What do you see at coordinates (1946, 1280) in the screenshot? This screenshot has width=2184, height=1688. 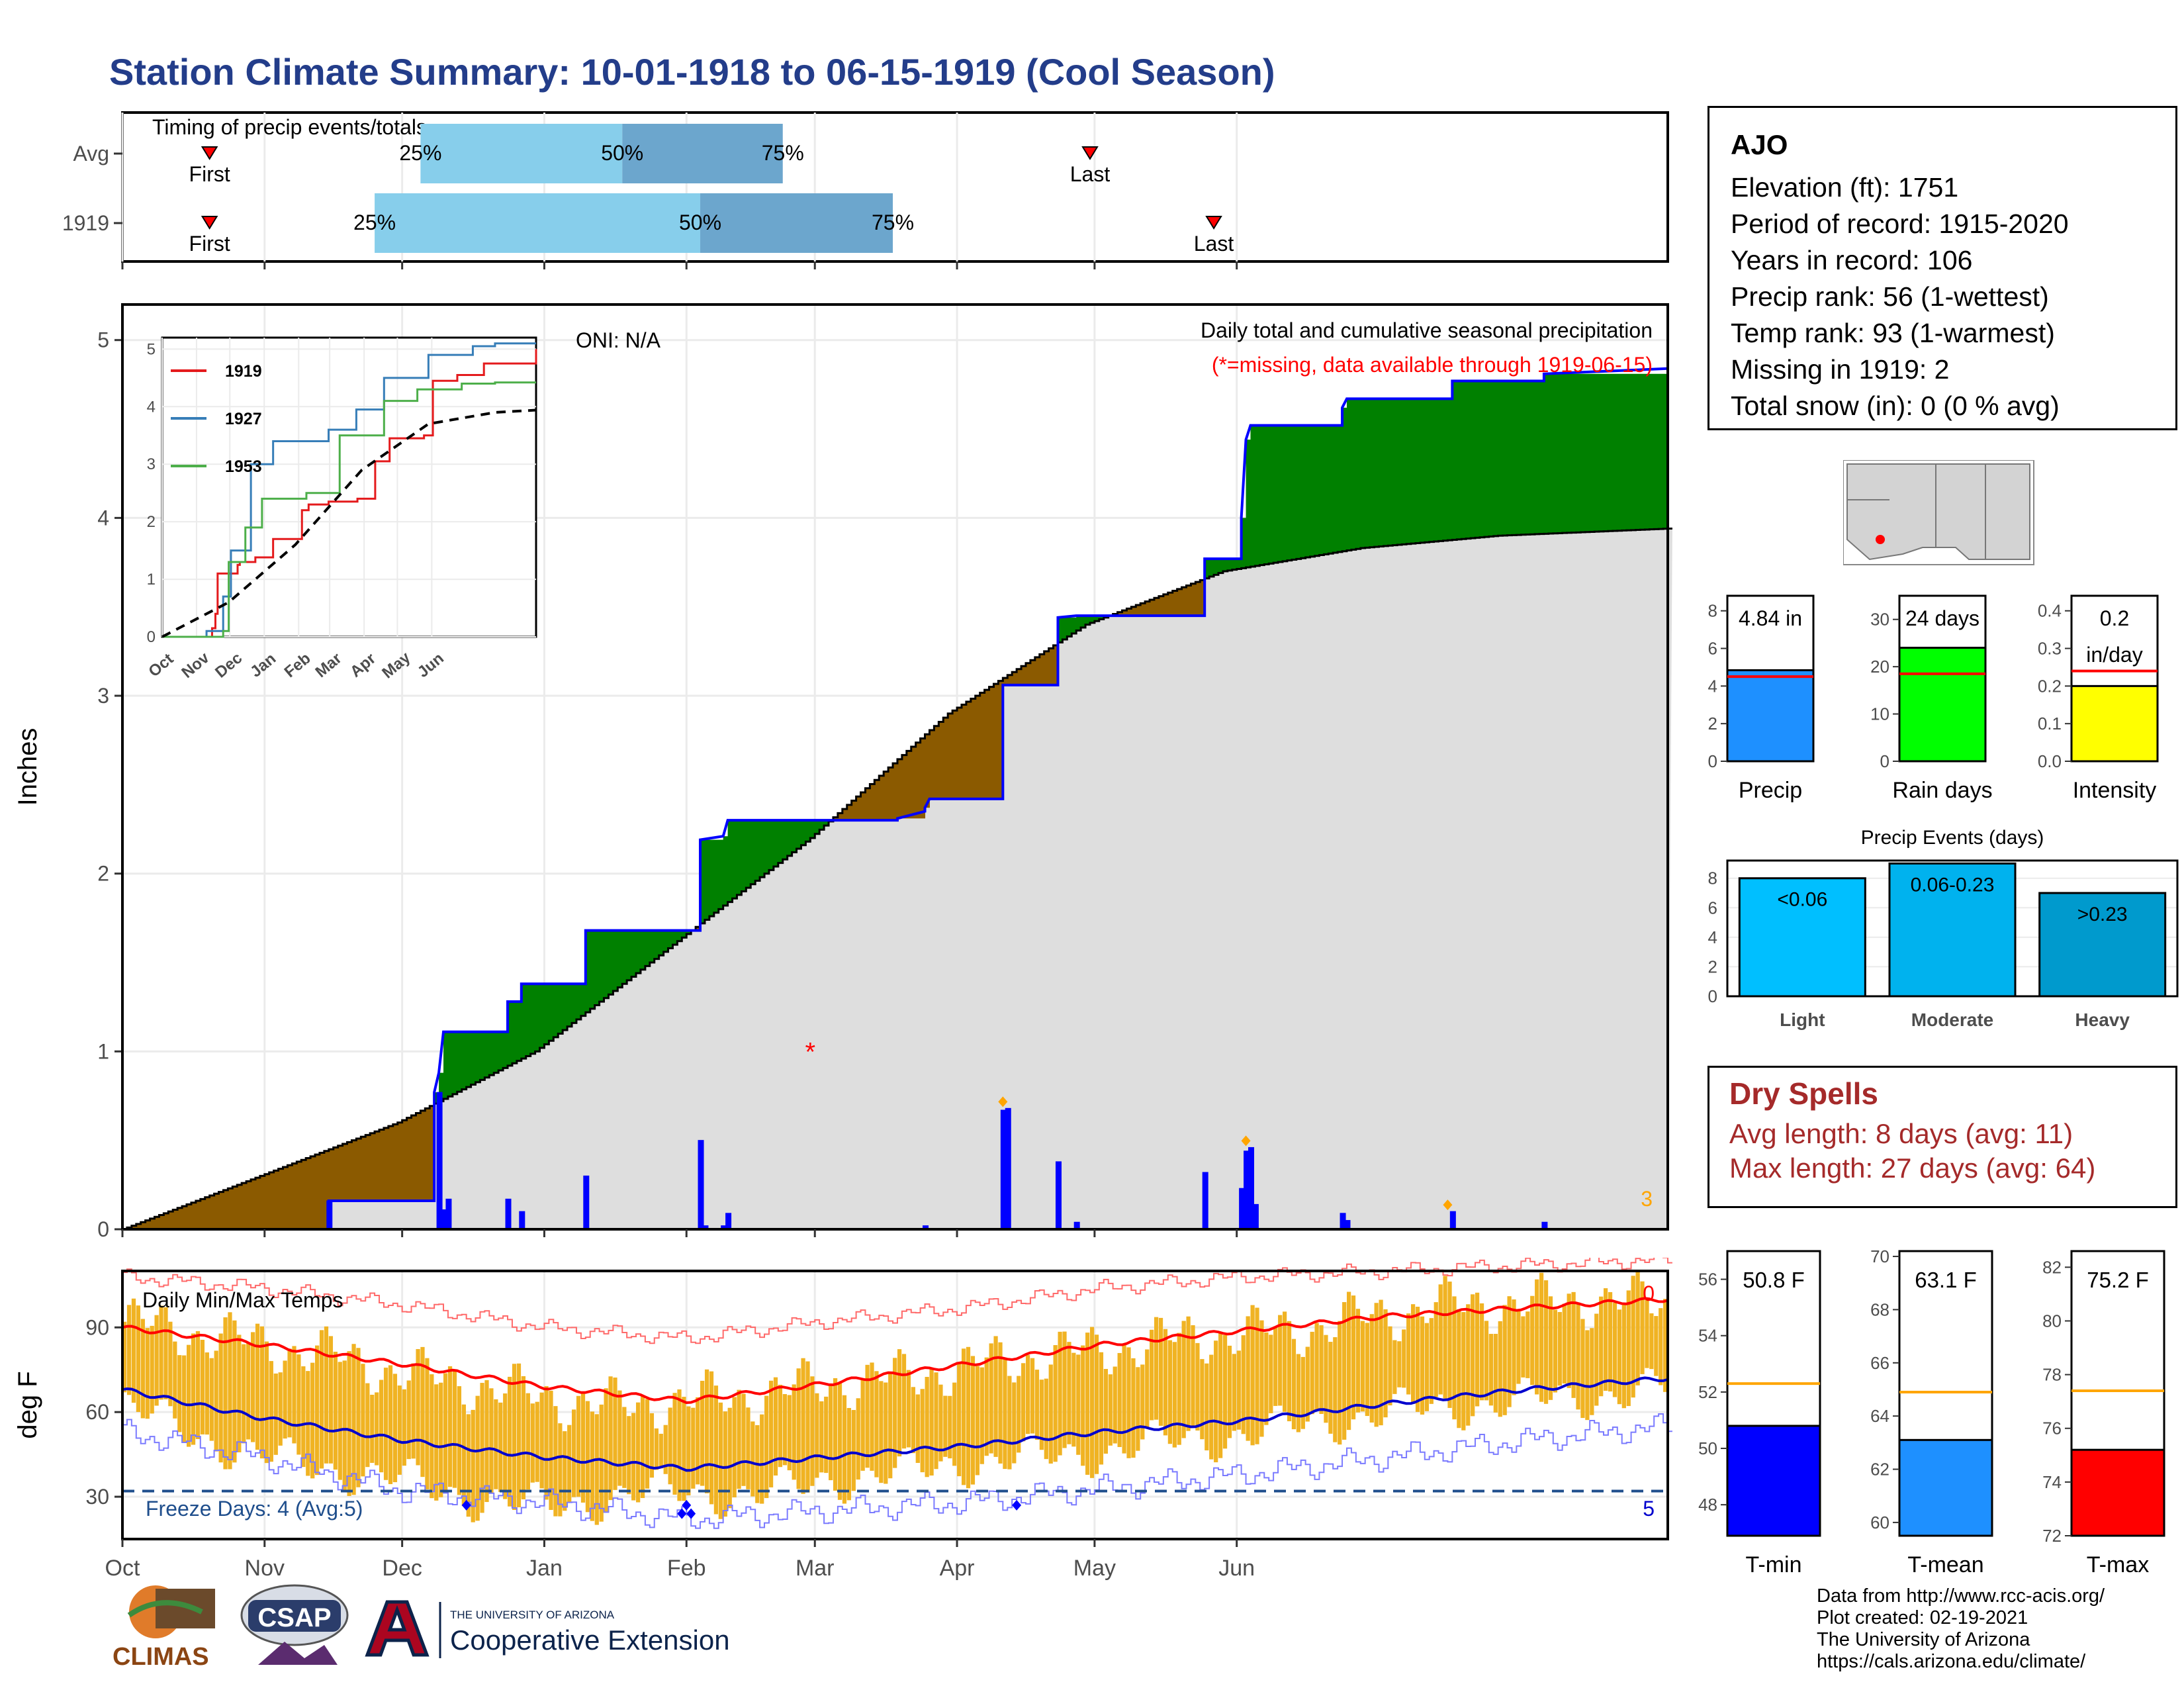 I see `temp-summary-title: 63.1 F` at bounding box center [1946, 1280].